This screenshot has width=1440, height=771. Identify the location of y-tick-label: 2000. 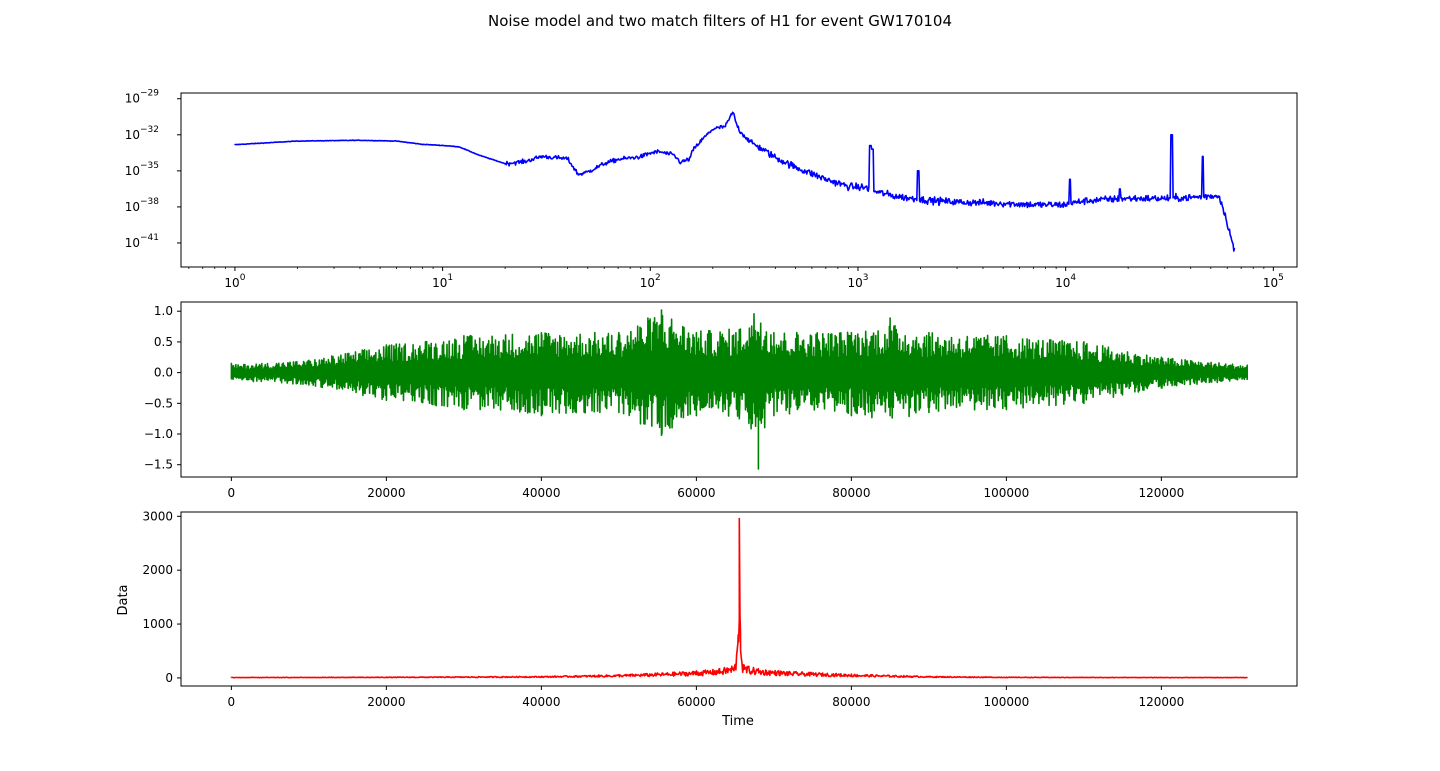
(157, 570).